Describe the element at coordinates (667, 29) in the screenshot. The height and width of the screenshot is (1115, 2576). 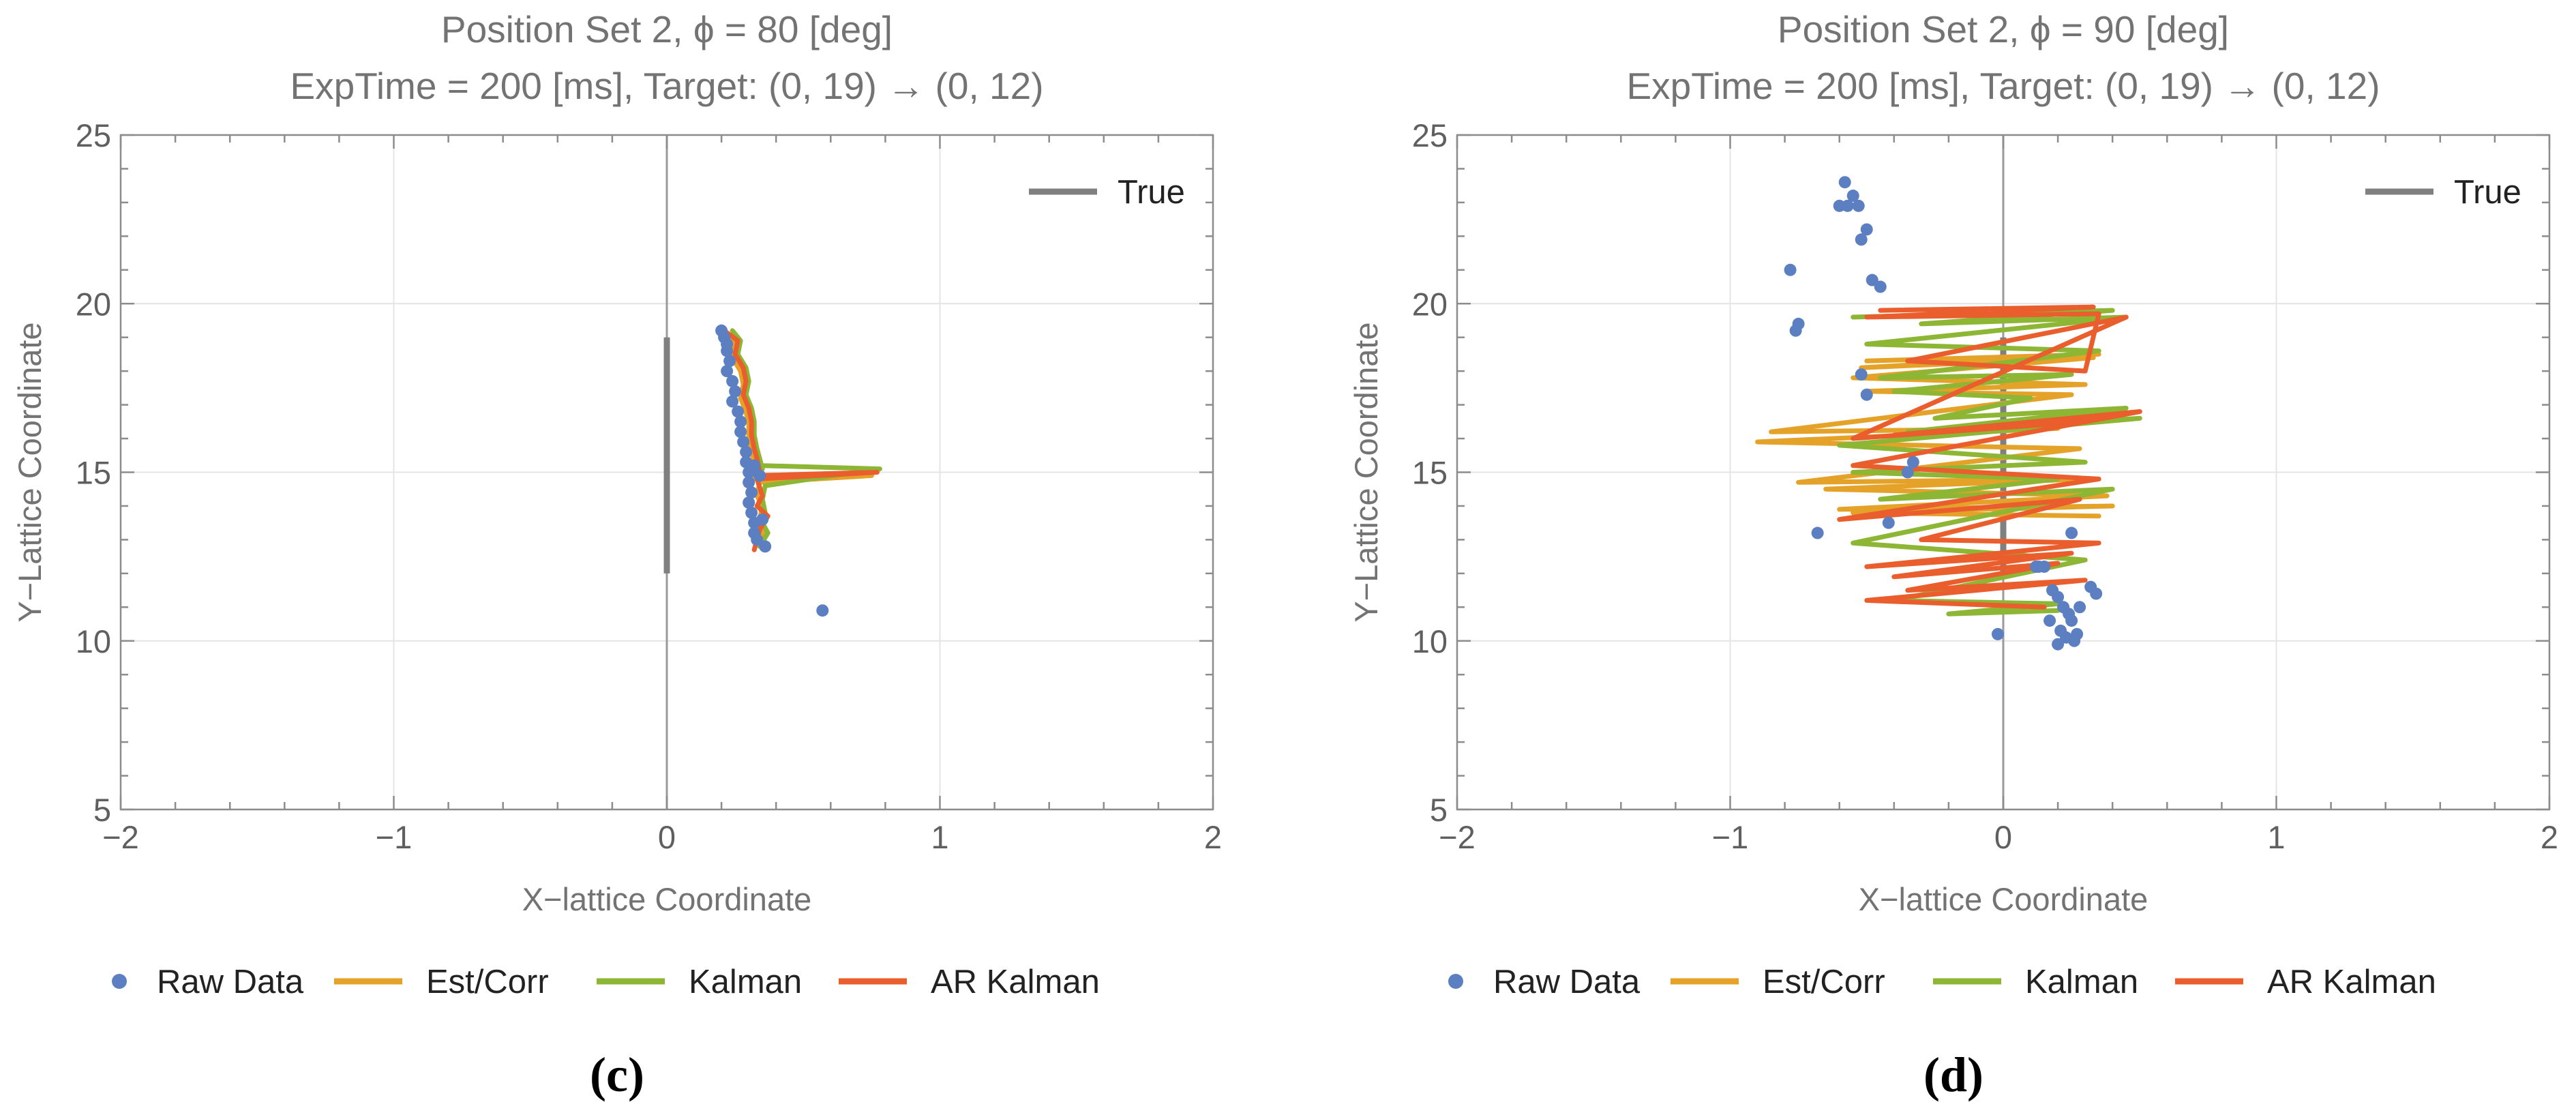
I see `chart-title: Position Set 2, ϕ = 80 [deg]` at that location.